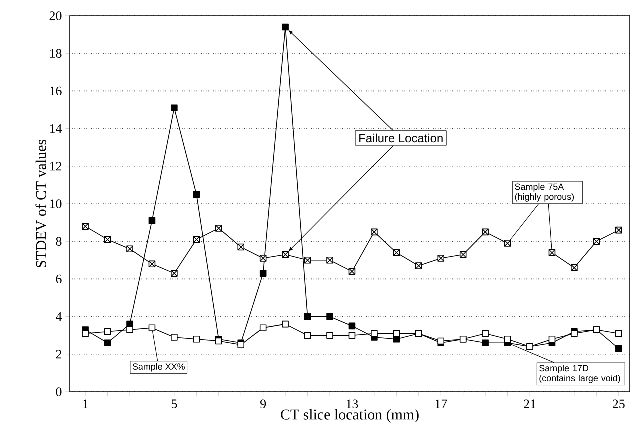 This screenshot has width=632, height=441. Describe the element at coordinates (56, 53) in the screenshot. I see `y-tick-label: 18` at that location.